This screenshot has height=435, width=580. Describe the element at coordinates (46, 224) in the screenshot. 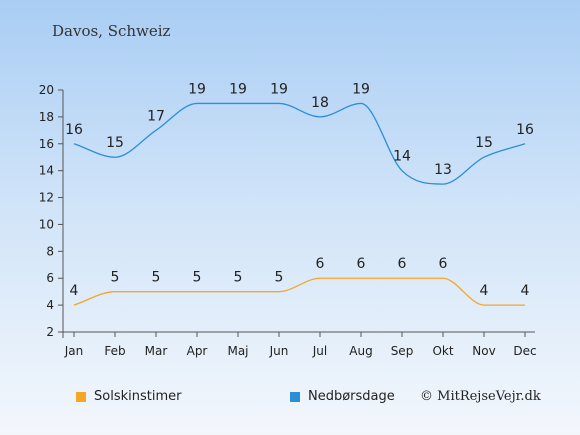

I see `y-tick-label: 10` at that location.